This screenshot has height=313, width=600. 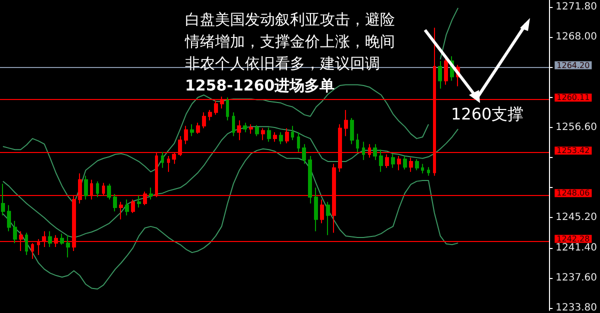 I want to click on annotation: 1260支撑, so click(x=487, y=114).